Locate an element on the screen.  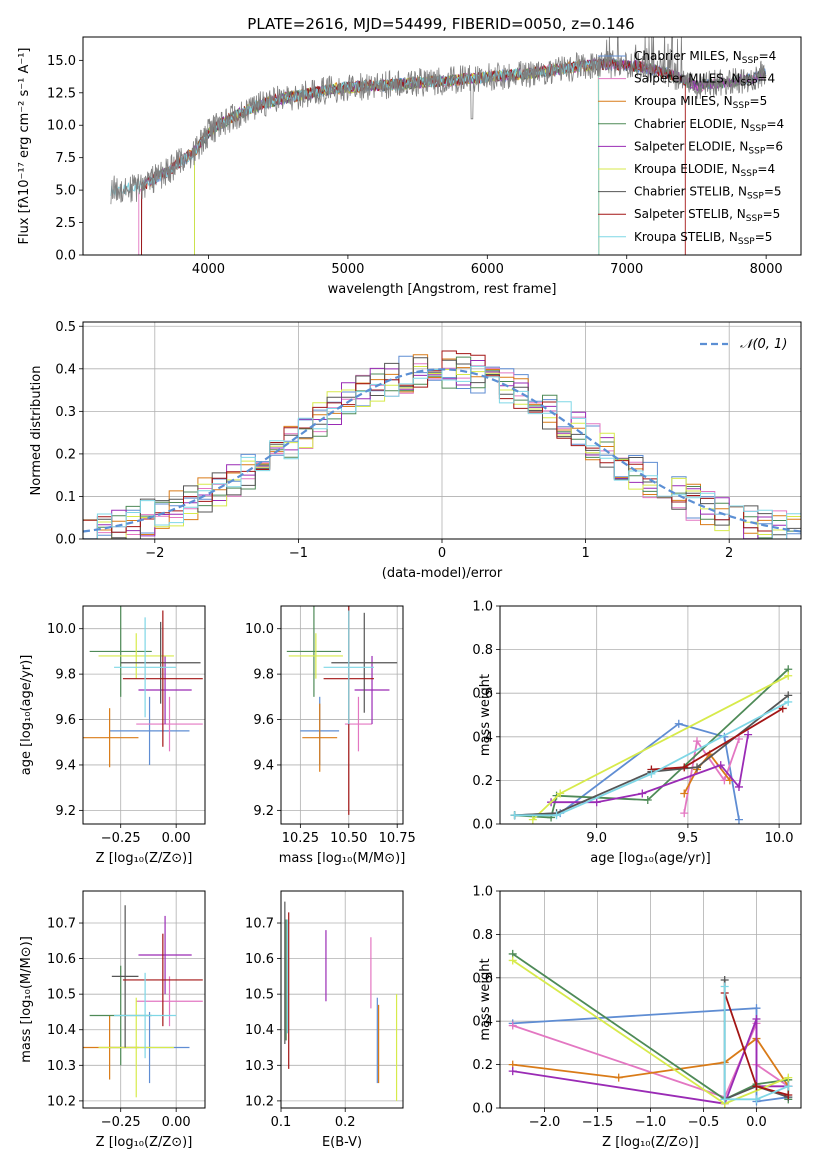
y-tick-label: 2.5 is located at coordinates (65, 223).